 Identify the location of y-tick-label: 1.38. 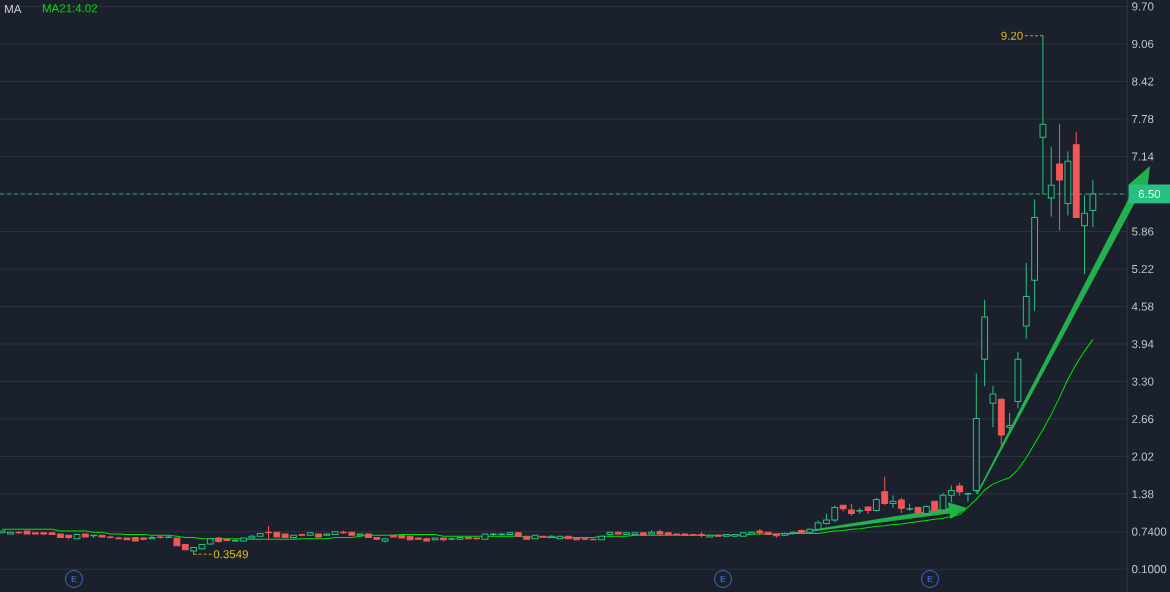
(1143, 494).